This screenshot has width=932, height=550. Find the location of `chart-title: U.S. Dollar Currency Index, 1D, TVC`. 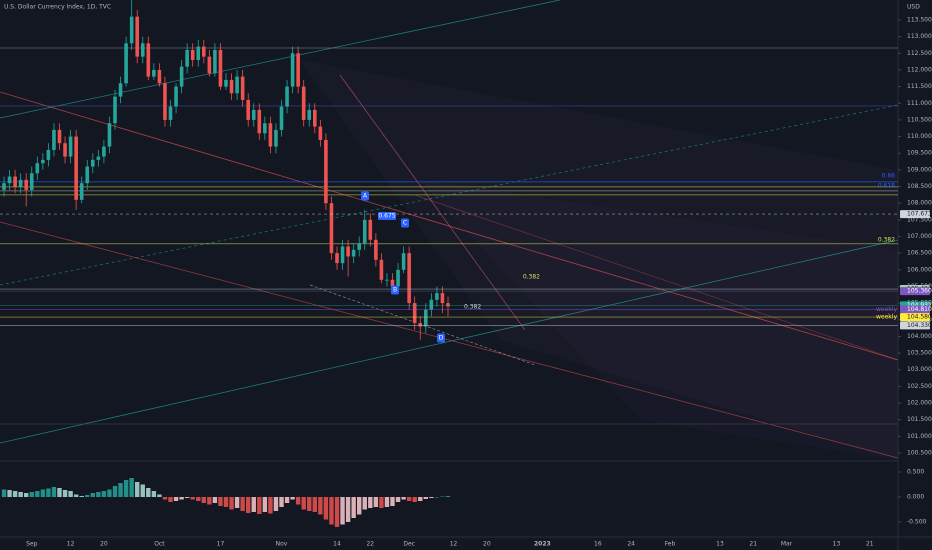

chart-title: U.S. Dollar Currency Index, 1D, TVC is located at coordinates (57, 7).